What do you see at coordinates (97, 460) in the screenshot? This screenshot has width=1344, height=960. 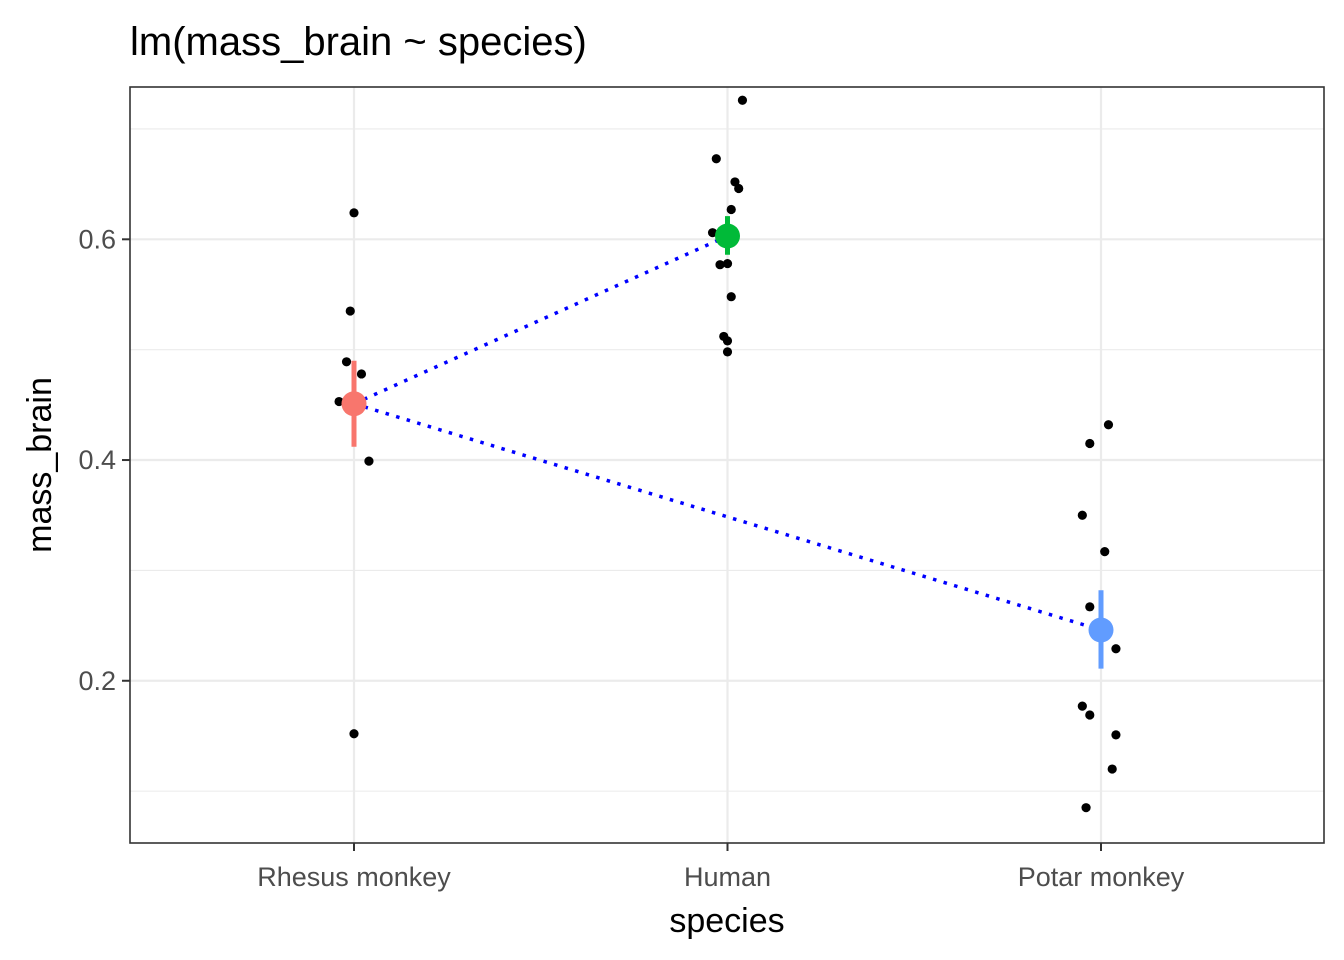 I see `y-tick-label: 0.4` at bounding box center [97, 460].